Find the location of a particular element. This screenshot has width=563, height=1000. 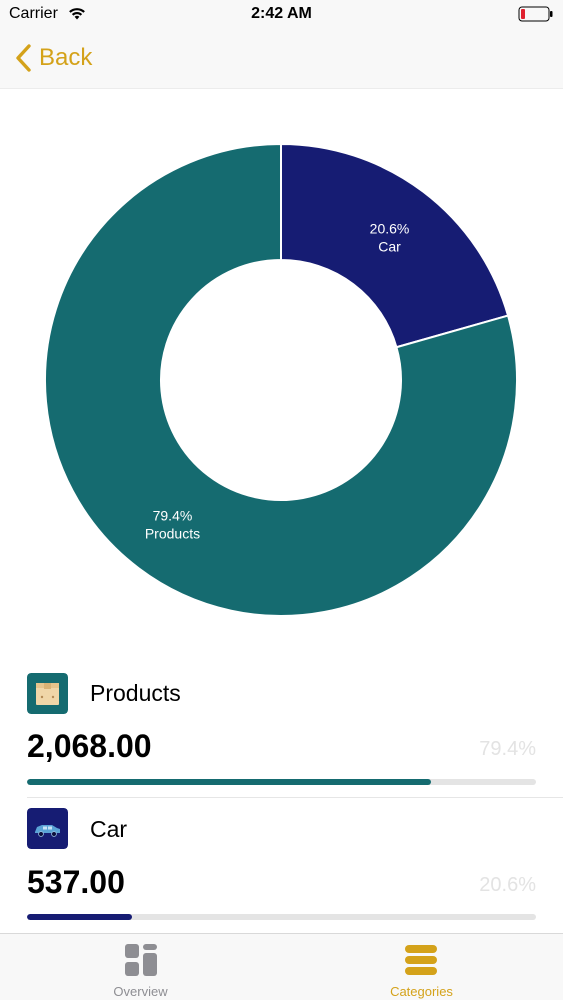

tab-bar: Overview Categories is located at coordinates (281, 966).